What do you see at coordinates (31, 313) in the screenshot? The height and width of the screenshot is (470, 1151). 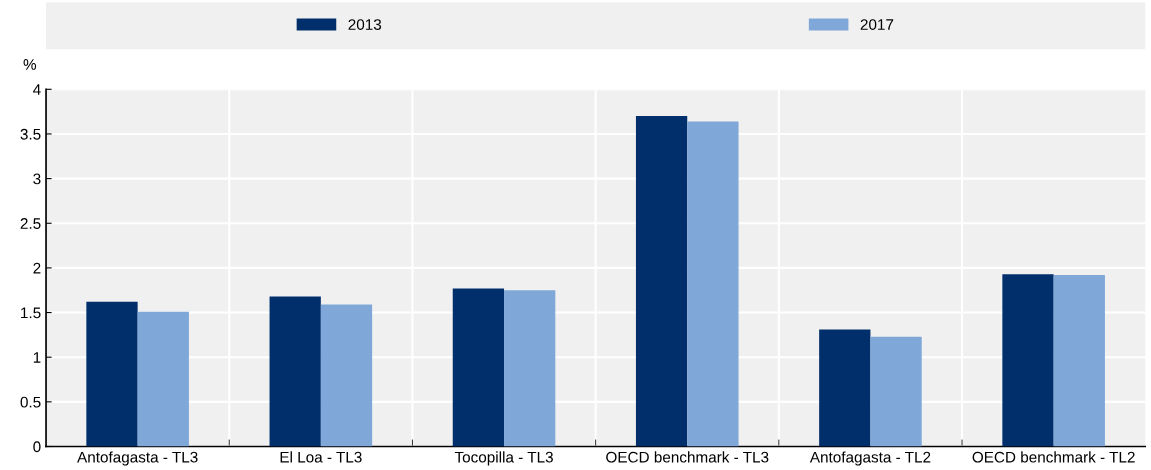 I see `y-tick-label: 1.5` at bounding box center [31, 313].